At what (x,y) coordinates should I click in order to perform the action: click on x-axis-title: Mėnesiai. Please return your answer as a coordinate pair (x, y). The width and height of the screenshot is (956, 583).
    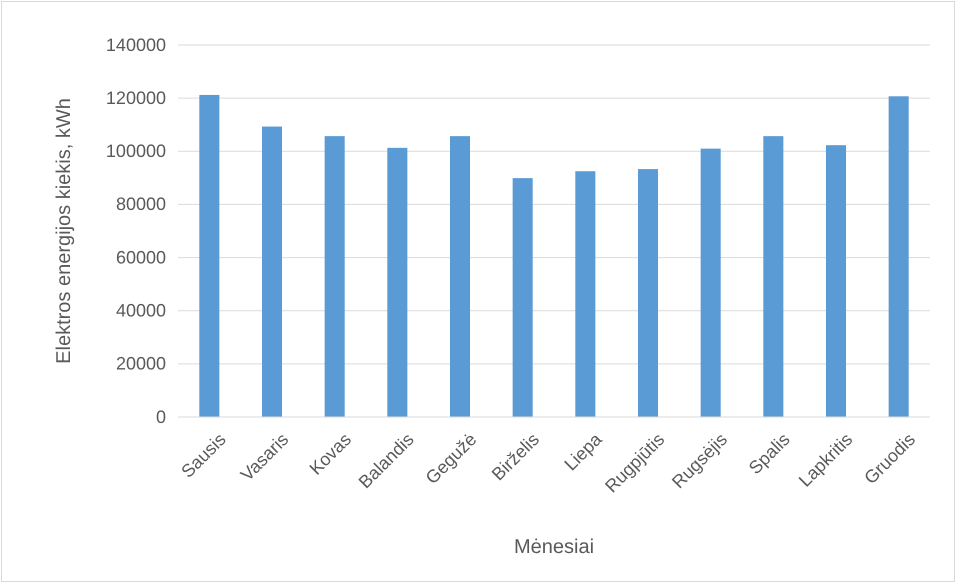
    Looking at the image, I should click on (554, 547).